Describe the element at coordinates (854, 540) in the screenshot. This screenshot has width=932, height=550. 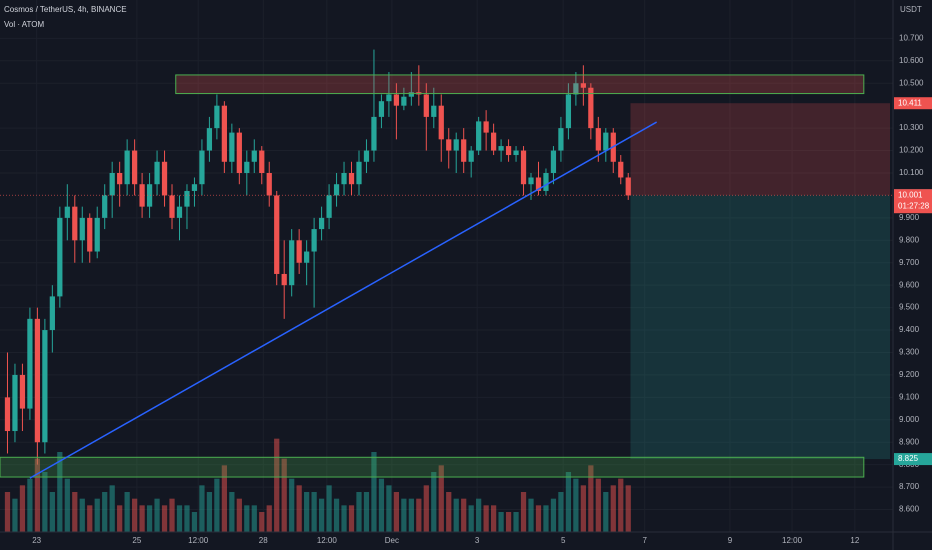
I see `x-tick-label: 12` at that location.